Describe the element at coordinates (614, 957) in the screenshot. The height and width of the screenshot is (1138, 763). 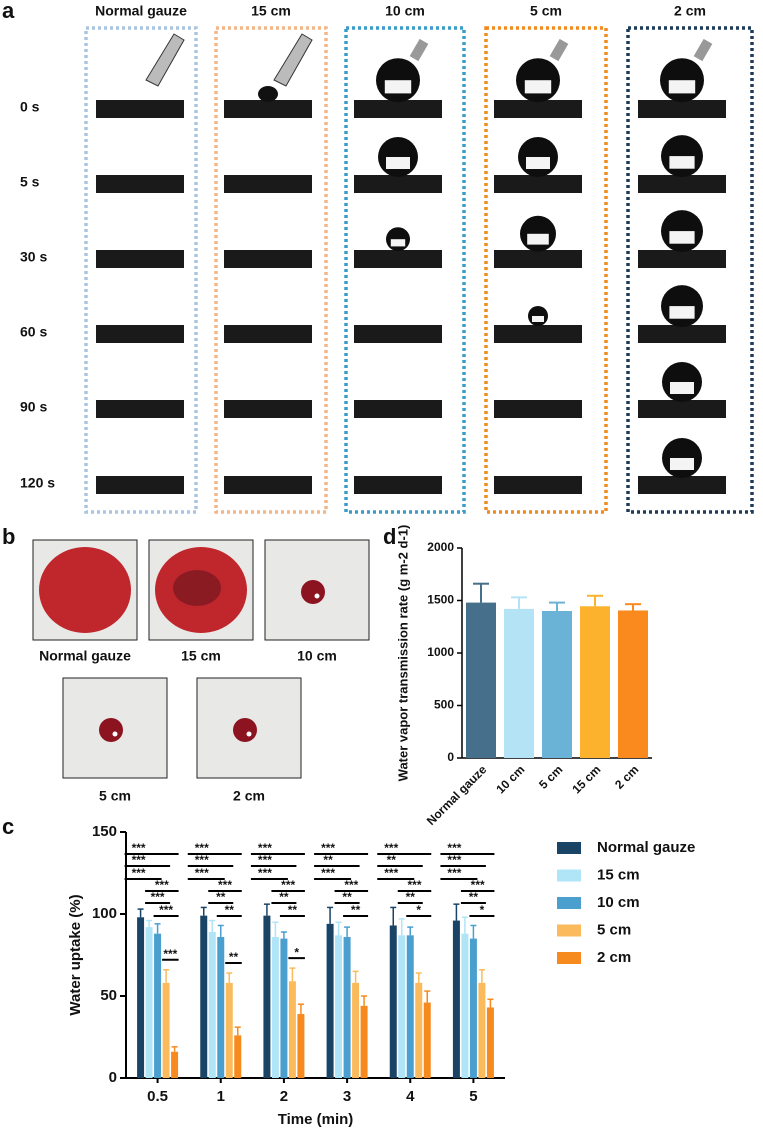
I see `legend-label: 2 cm` at that location.